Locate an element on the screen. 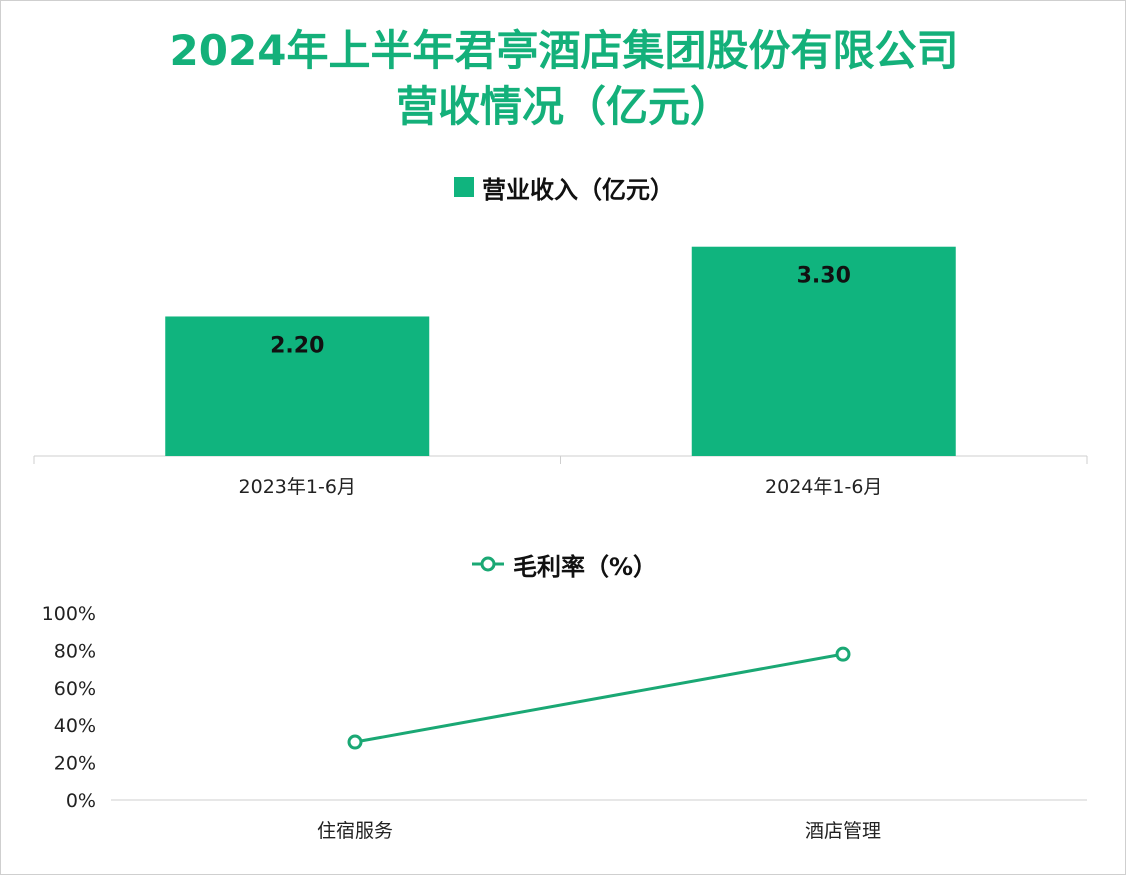 This screenshot has height=876, width=1126. title-line-2: 营收情况（亿元） is located at coordinates (563, 106).